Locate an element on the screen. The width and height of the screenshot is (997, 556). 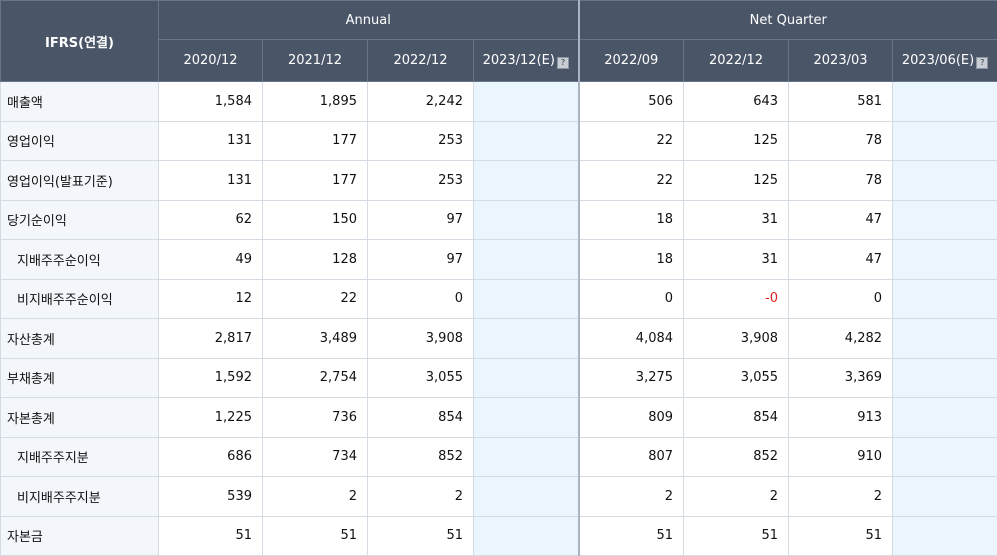
table-cell: 581 is located at coordinates (841, 102).